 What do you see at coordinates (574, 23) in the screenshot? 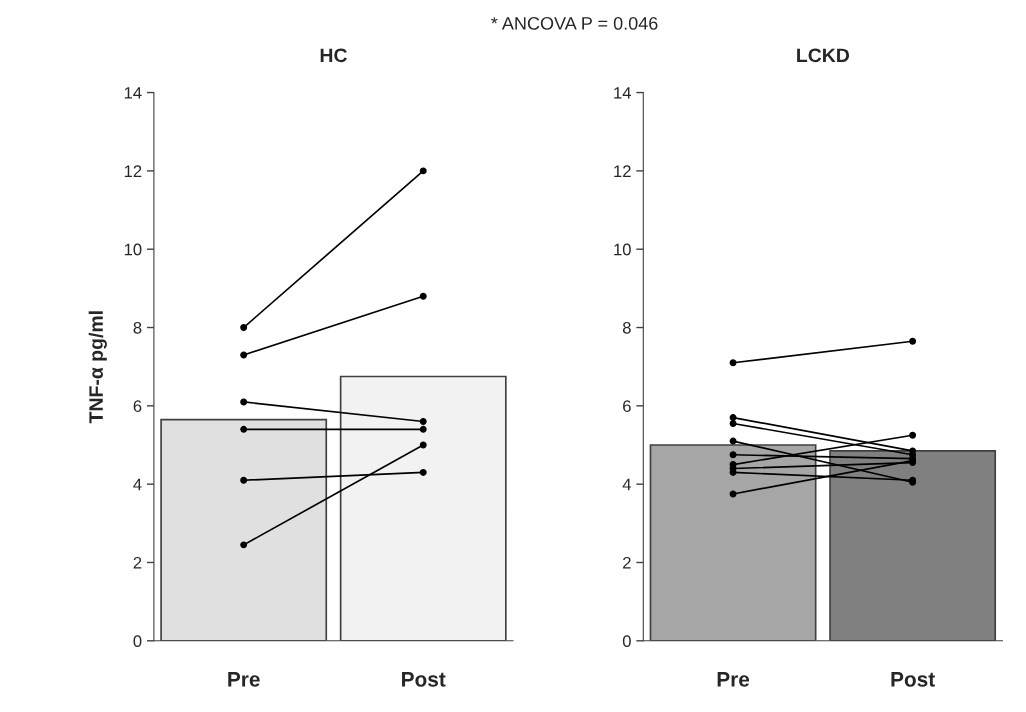
I see `text: * ANCOVA P = 0.046` at bounding box center [574, 23].